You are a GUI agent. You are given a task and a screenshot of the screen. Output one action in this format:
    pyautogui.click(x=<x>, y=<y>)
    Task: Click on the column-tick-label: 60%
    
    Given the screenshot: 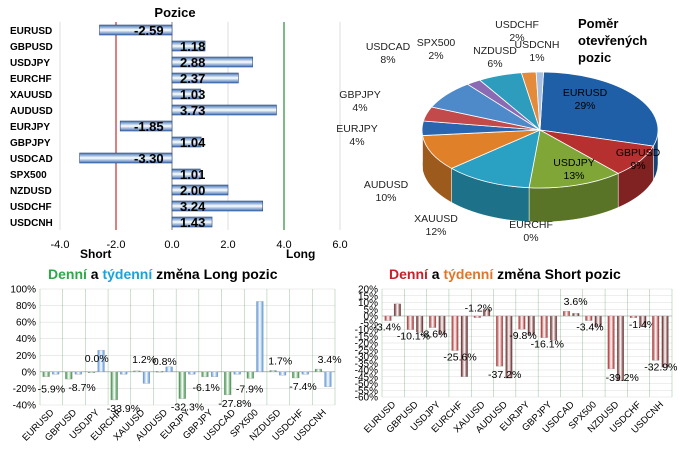 What is the action you would take?
    pyautogui.click(x=26, y=323)
    